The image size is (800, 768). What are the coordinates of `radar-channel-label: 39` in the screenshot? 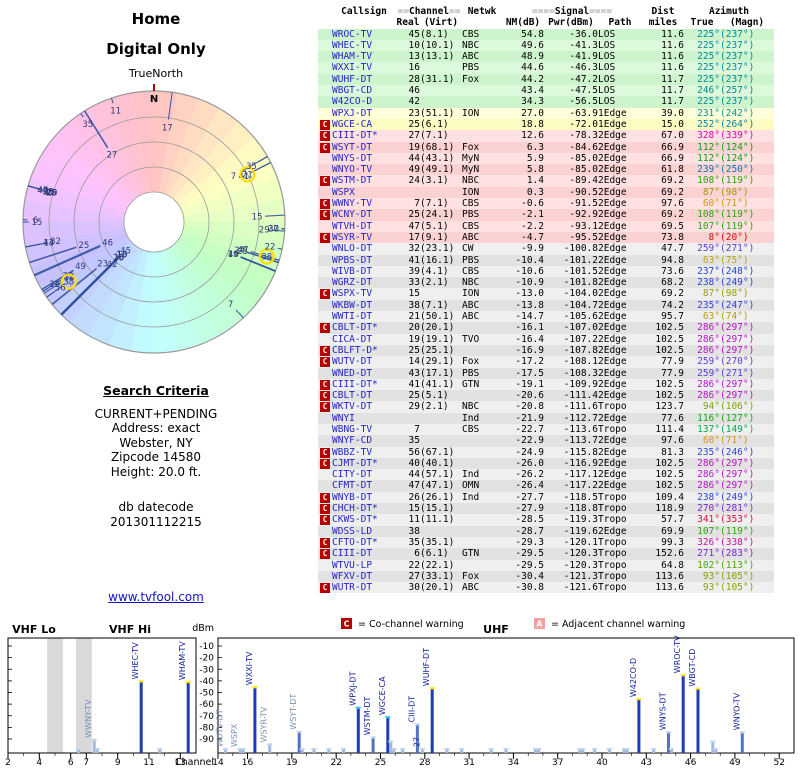 It's located at (69, 278).